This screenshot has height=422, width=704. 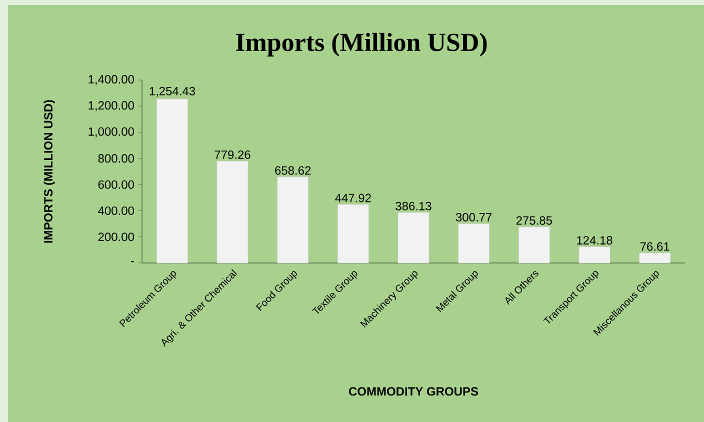 What do you see at coordinates (534, 220) in the screenshot?
I see `data-label: 275.85` at bounding box center [534, 220].